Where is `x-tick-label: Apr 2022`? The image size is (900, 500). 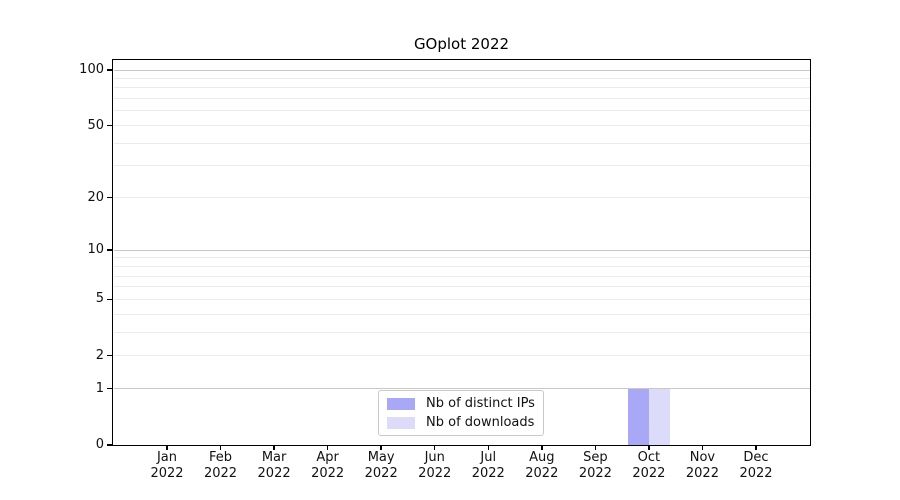 x-tick-label: Apr 2022 is located at coordinates (328, 466).